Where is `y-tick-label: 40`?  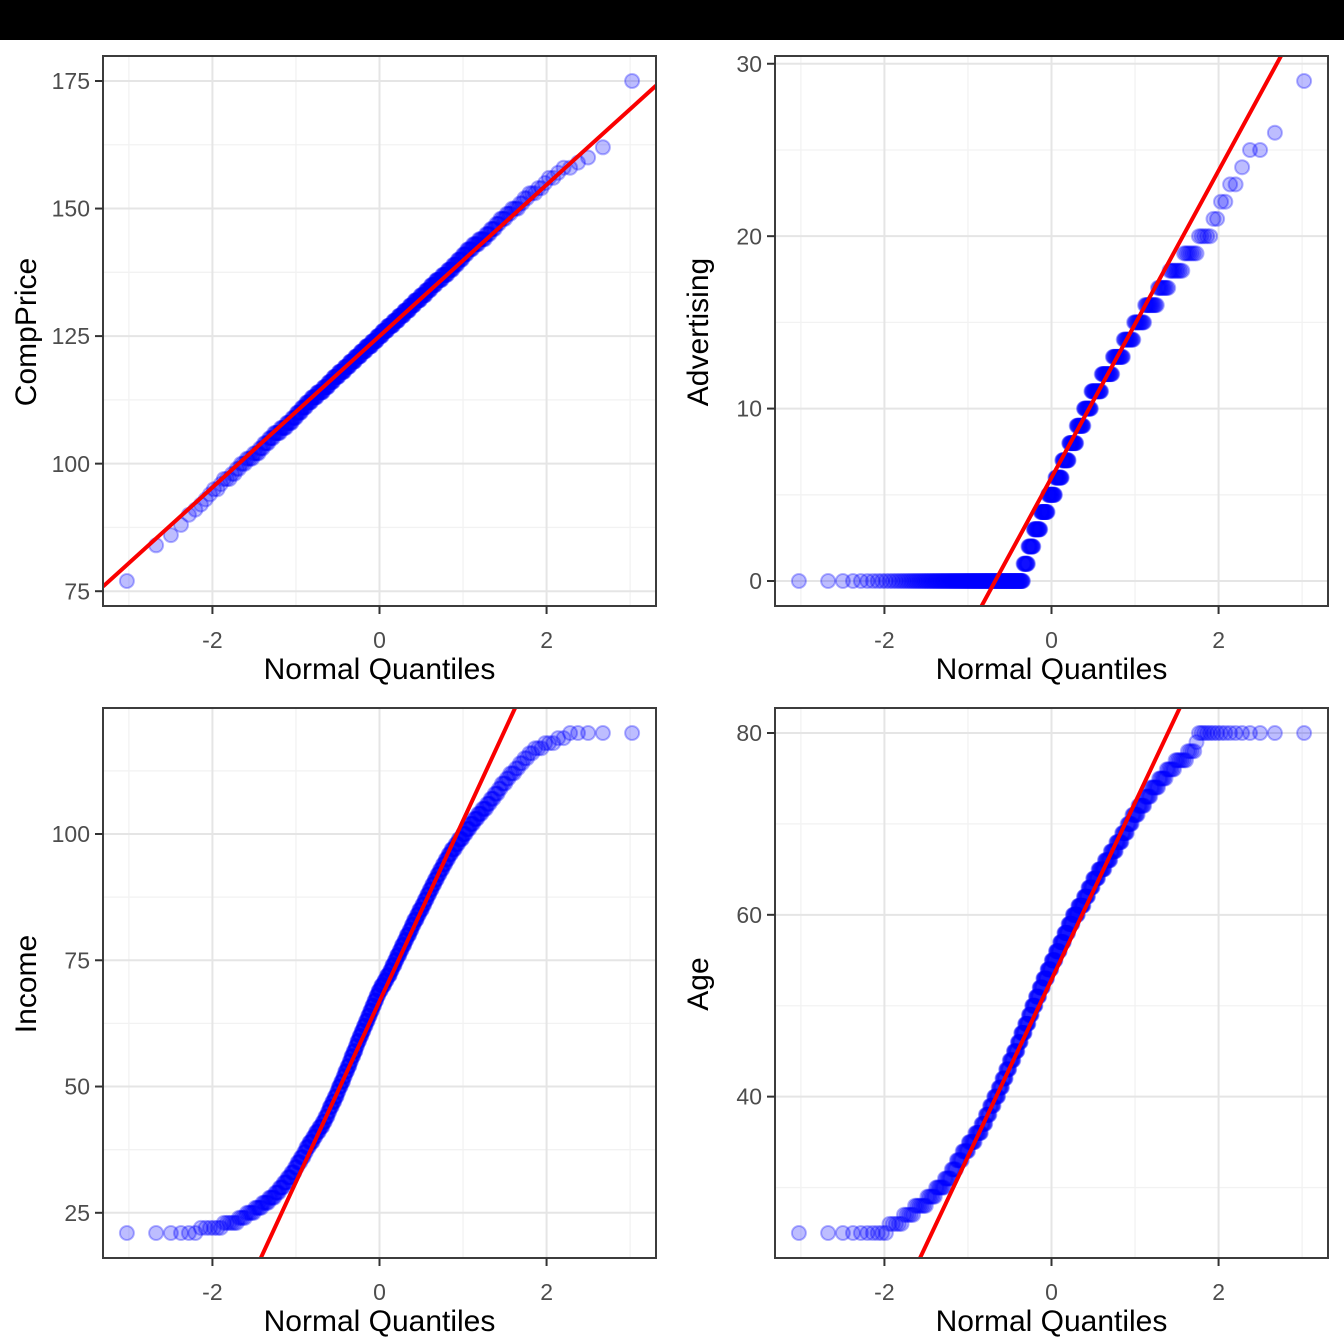
y-tick-label: 40 is located at coordinates (749, 1097).